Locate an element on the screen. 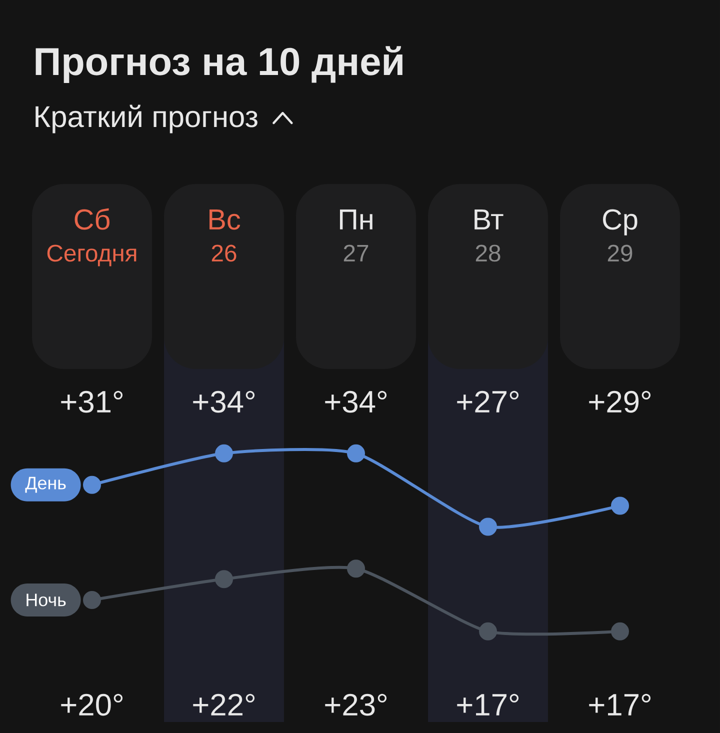  chart-subtitle: Краткий прогноз is located at coordinates (147, 119).